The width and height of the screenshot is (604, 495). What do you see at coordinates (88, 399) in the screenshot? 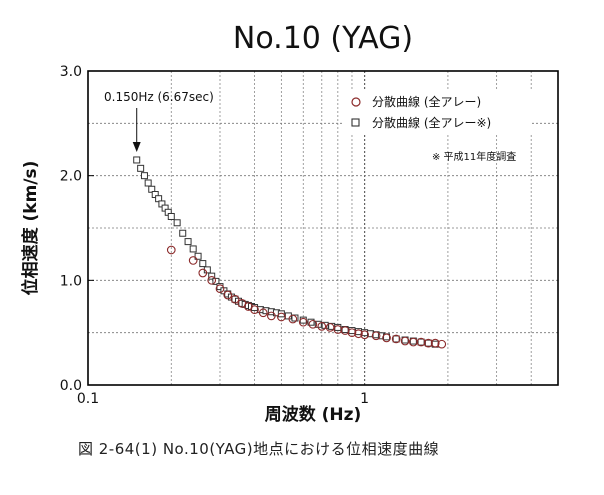
I see `x-tick-label: 0.1` at bounding box center [88, 399].